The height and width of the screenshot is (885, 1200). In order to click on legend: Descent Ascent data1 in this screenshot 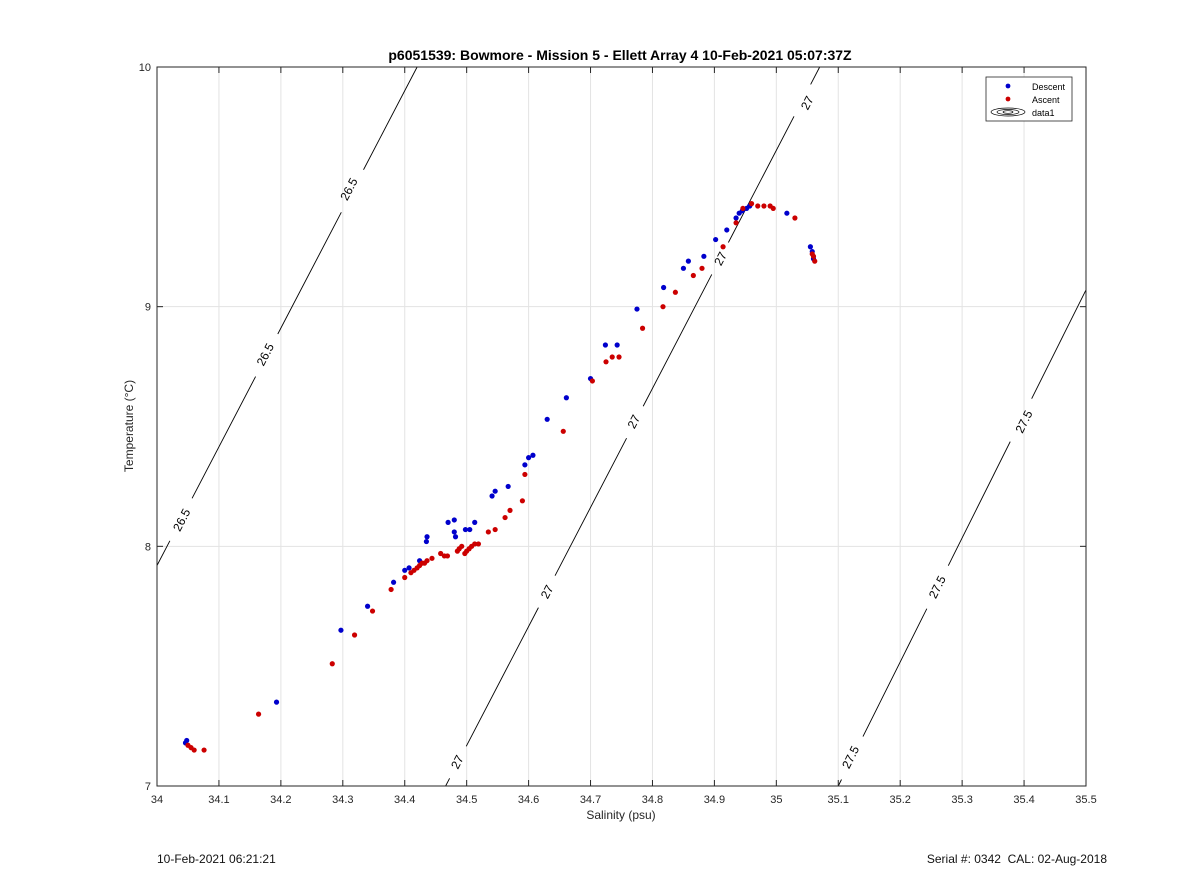, I will do `click(1029, 99)`.